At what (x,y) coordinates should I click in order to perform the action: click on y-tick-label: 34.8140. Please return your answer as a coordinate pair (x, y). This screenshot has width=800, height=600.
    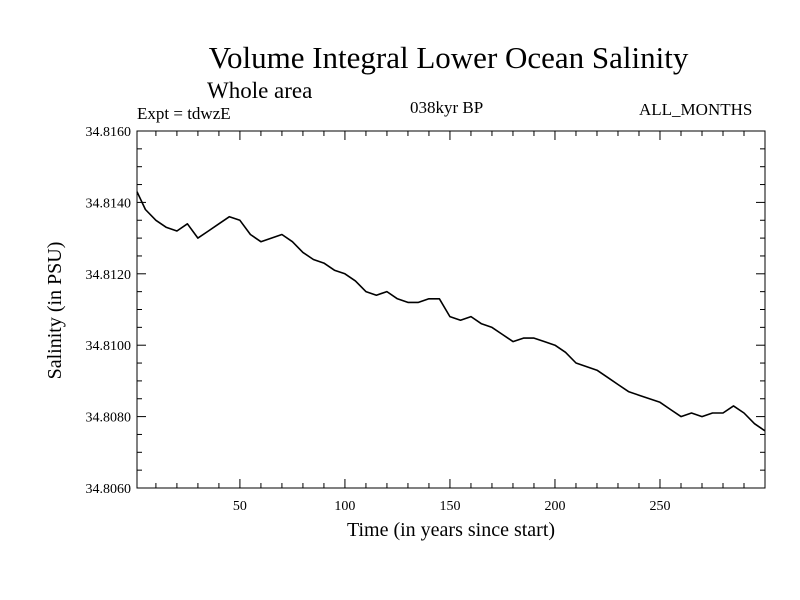
    Looking at the image, I should click on (109, 203).